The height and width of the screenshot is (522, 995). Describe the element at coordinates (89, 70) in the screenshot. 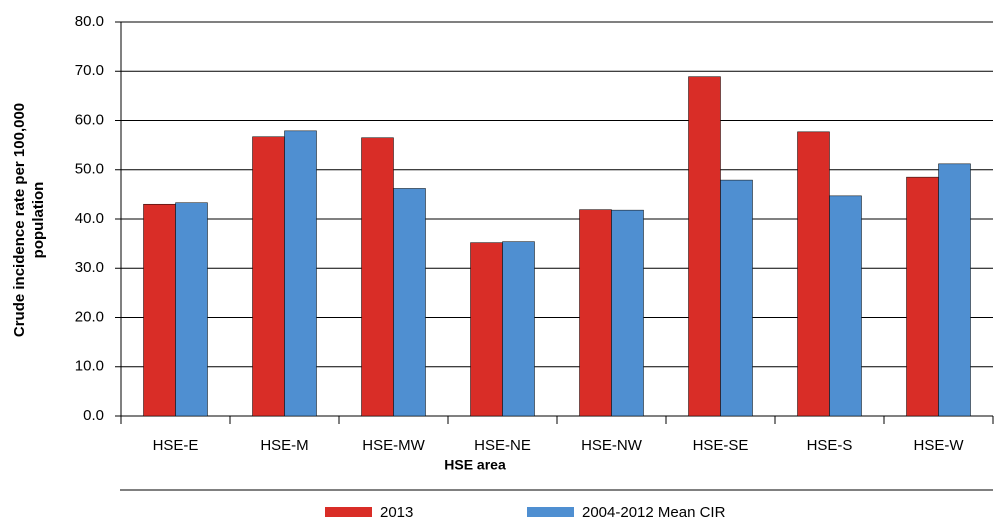

I see `y-tick-label: 70.0` at that location.